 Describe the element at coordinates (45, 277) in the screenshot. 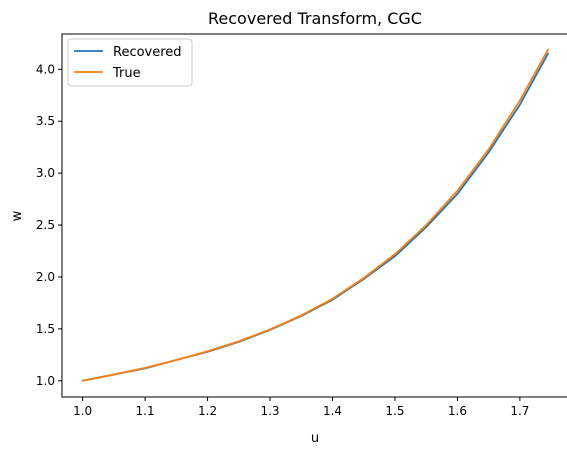

I see `y-tick-label: 2.0` at that location.